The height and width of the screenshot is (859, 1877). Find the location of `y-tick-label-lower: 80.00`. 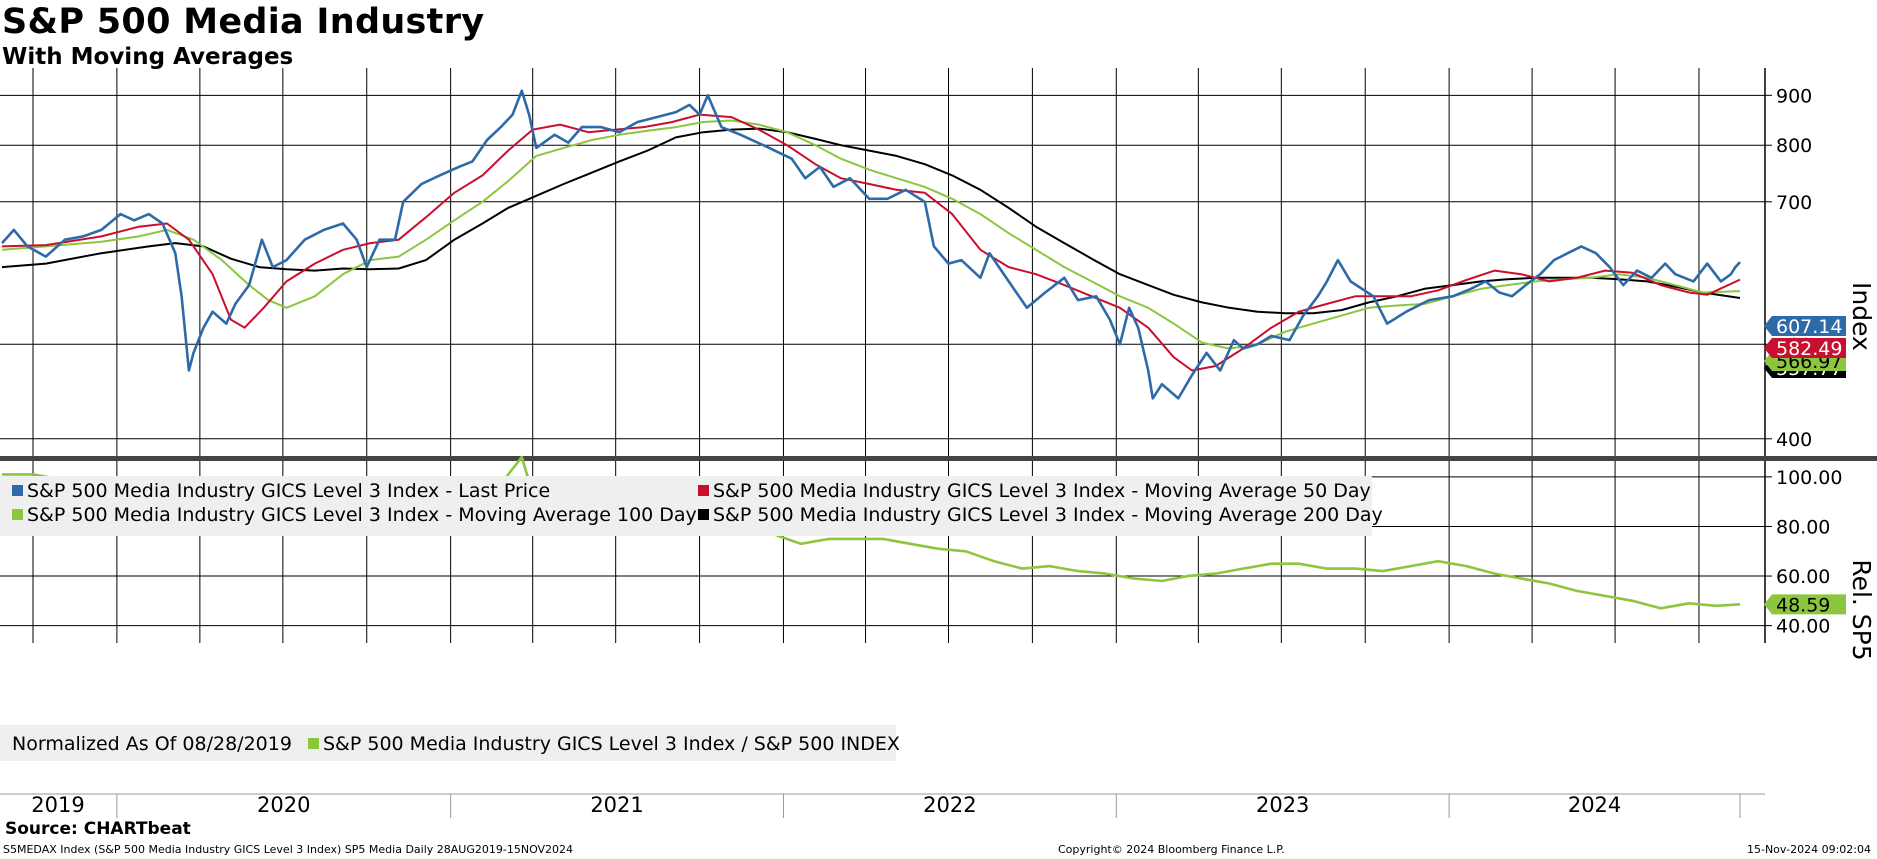

y-tick-label-lower: 80.00 is located at coordinates (1803, 527).